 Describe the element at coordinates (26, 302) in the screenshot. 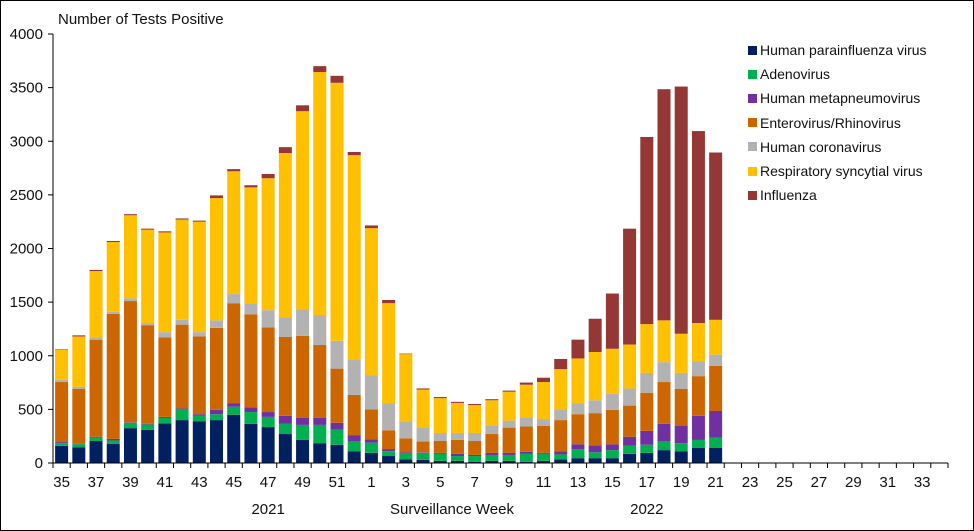

I see `y-tick-label-1500: 1500` at that location.